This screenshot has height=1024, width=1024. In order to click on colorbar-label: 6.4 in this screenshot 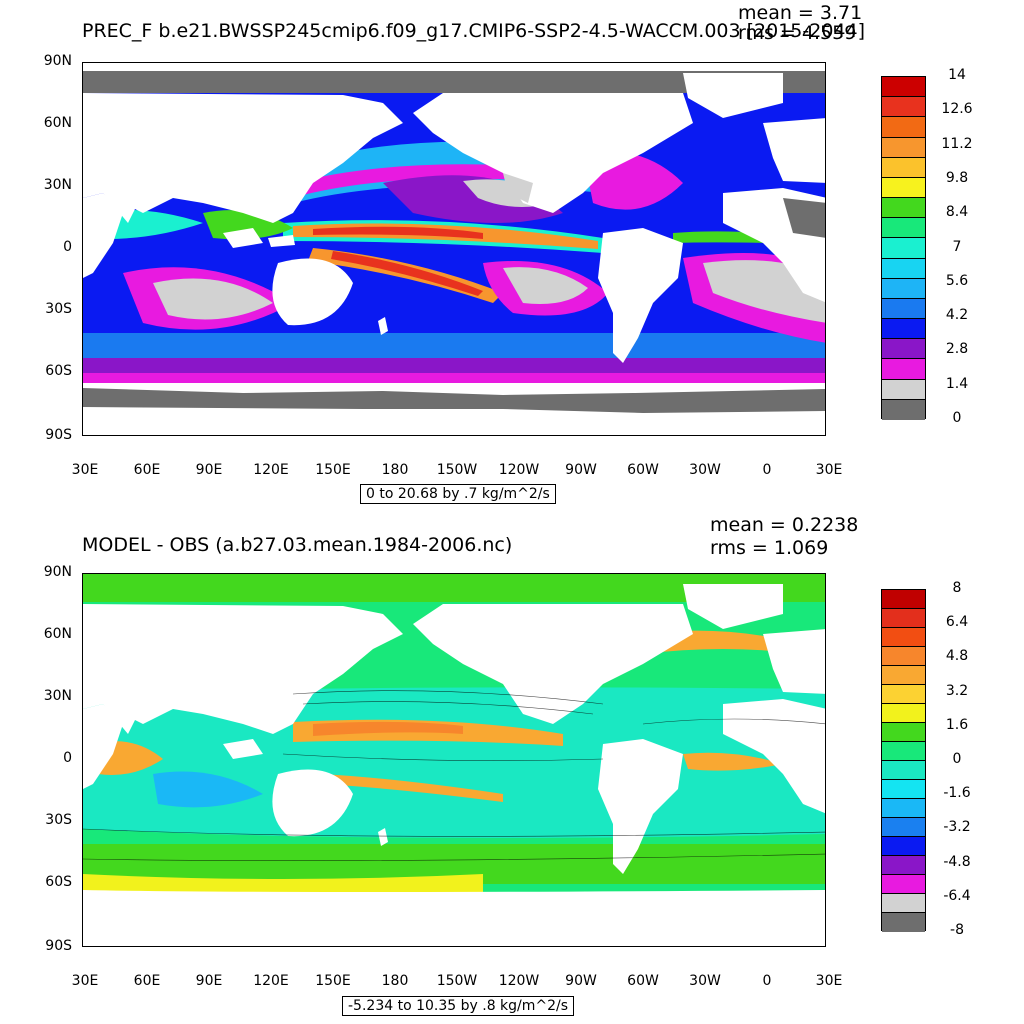, I will do `click(957, 622)`.